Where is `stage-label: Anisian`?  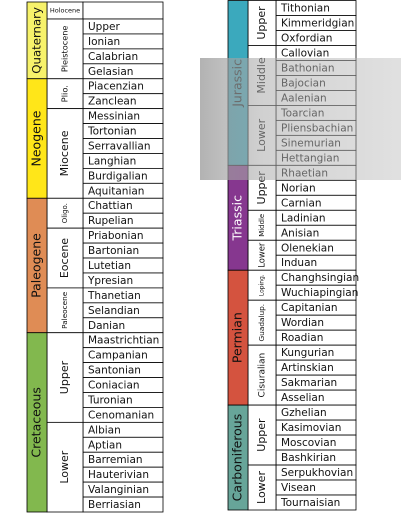
stage-label: Anisian is located at coordinates (300, 233).